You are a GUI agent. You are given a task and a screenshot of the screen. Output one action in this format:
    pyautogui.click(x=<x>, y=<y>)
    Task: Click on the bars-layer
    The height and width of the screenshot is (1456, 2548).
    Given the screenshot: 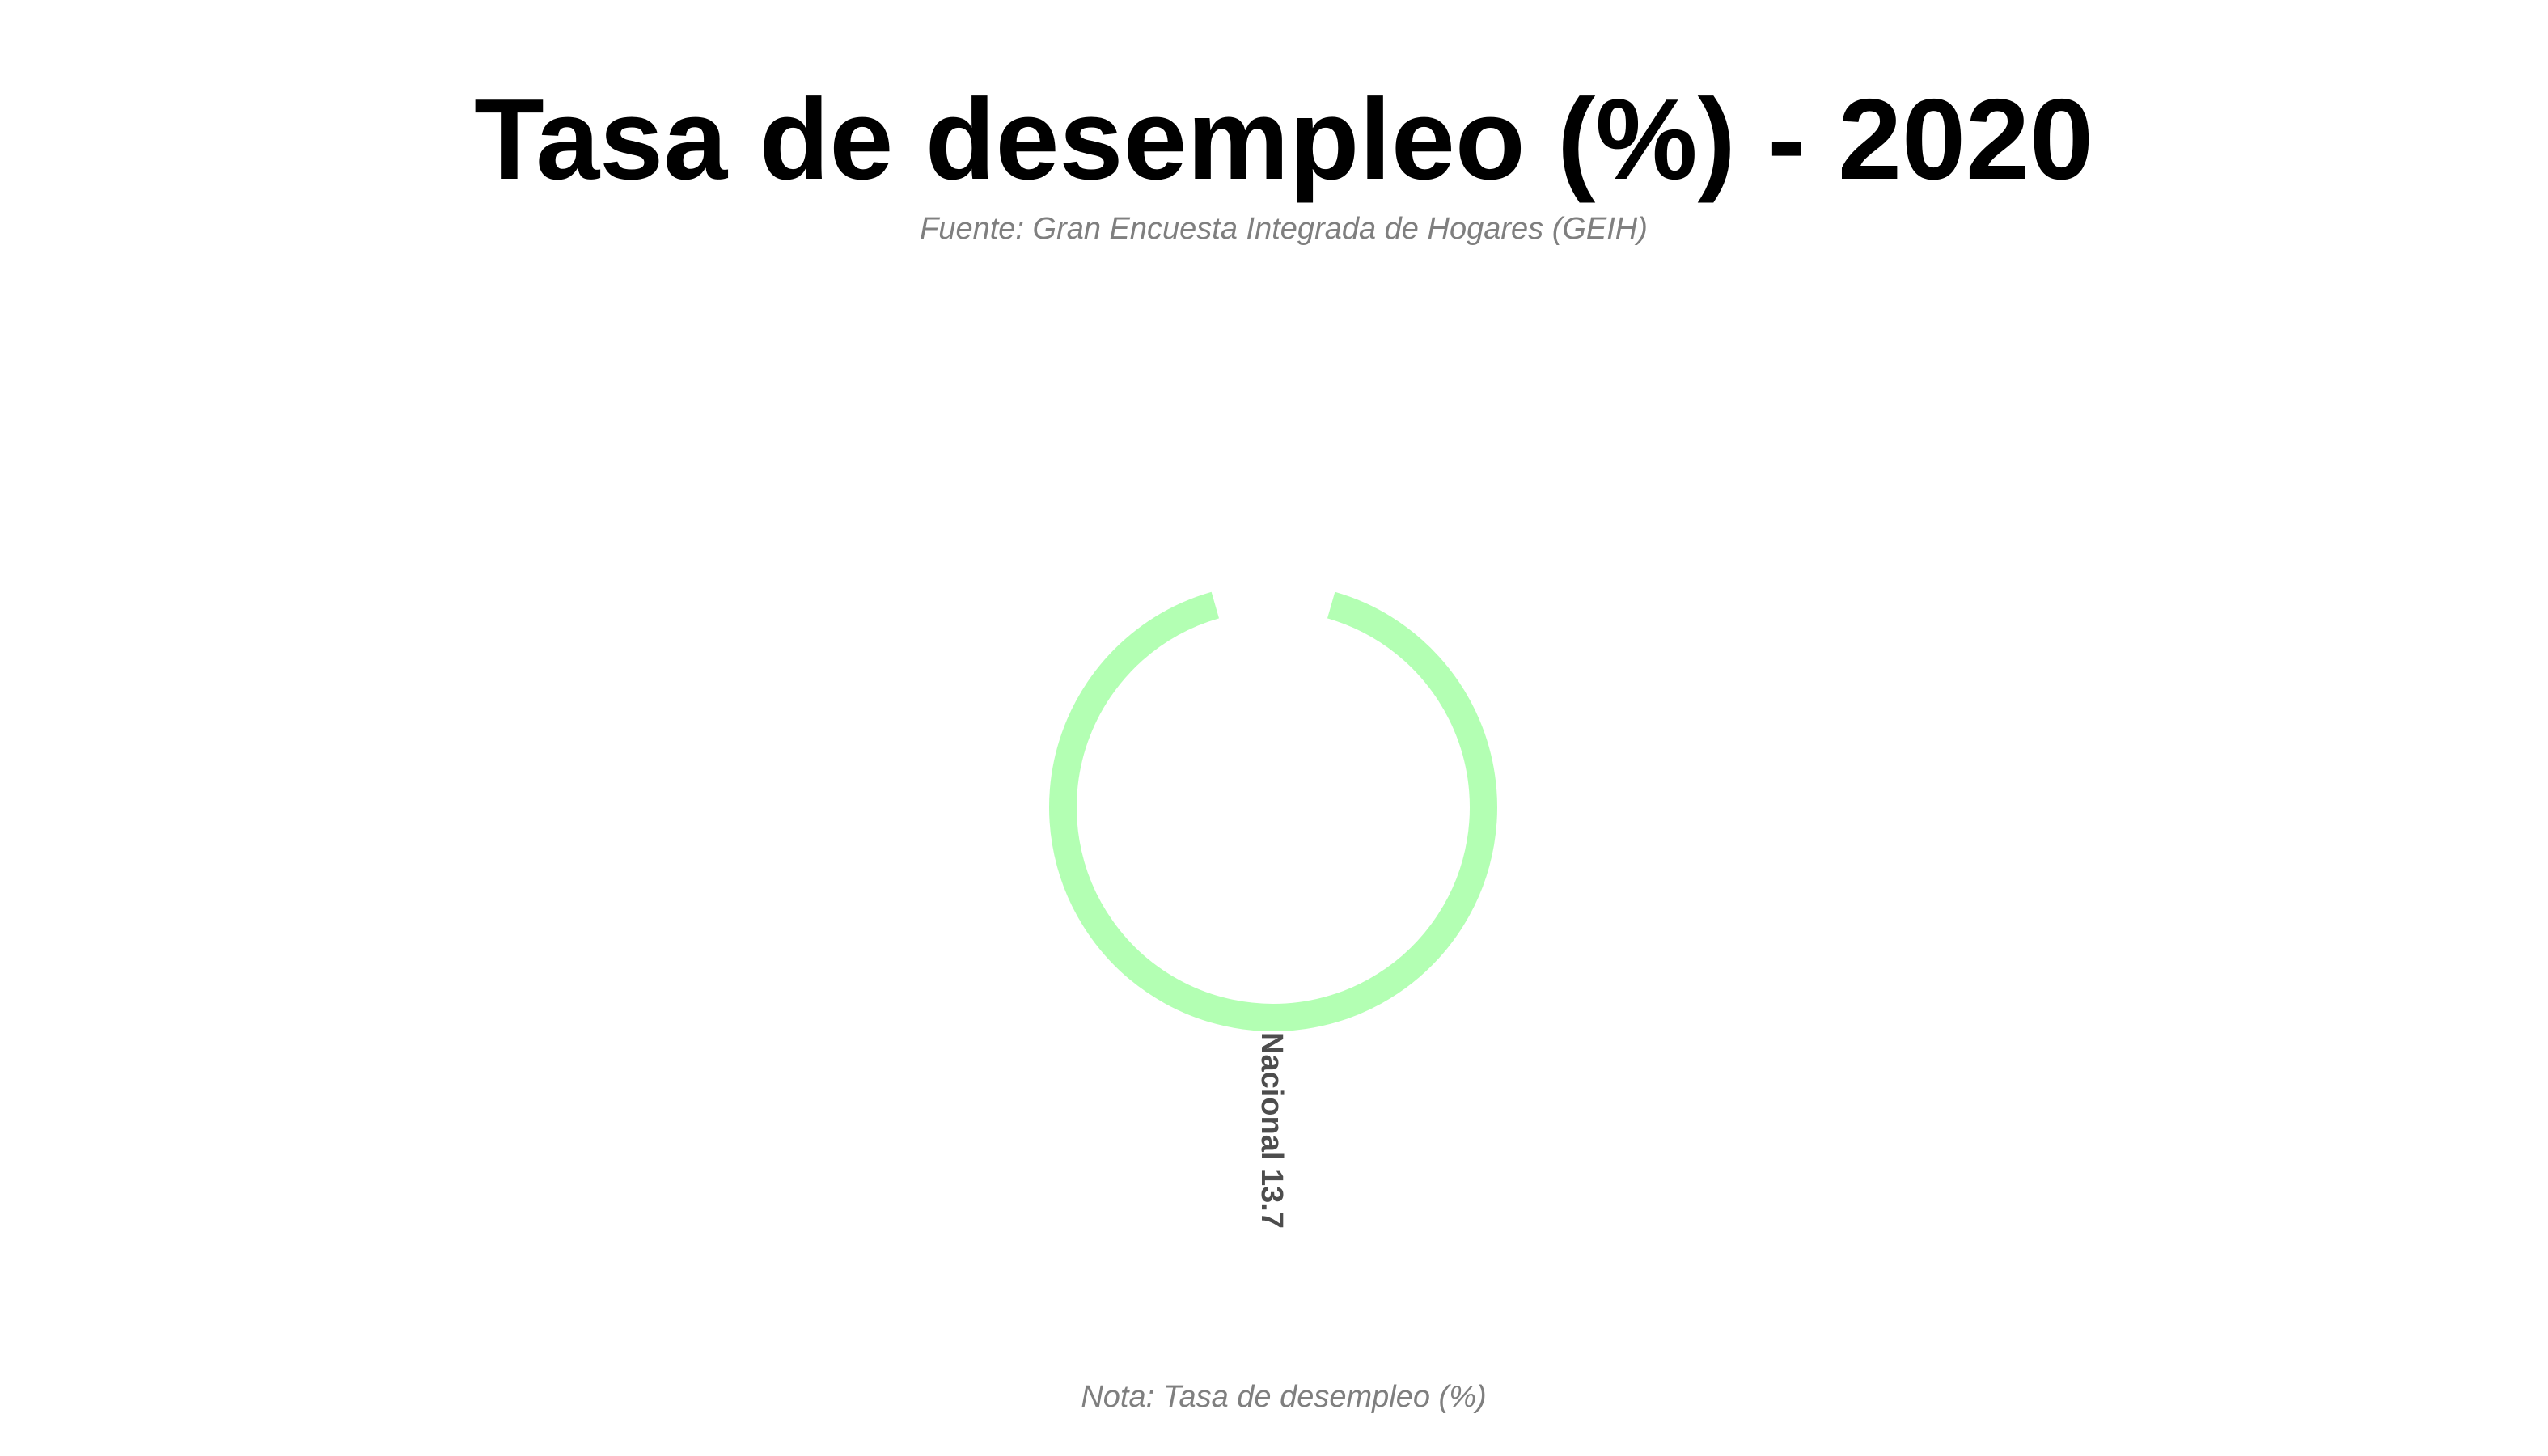 What is the action you would take?
    pyautogui.click(x=1273, y=811)
    